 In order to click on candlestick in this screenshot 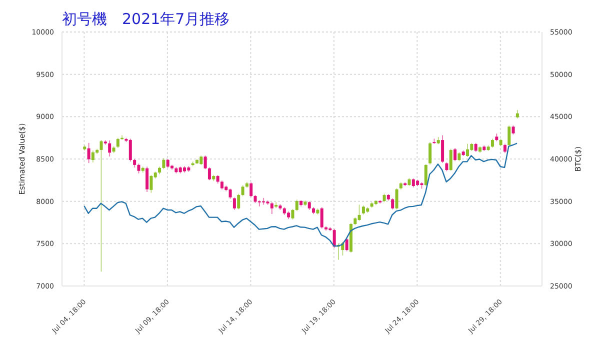, I will do `click(434, 141)`.